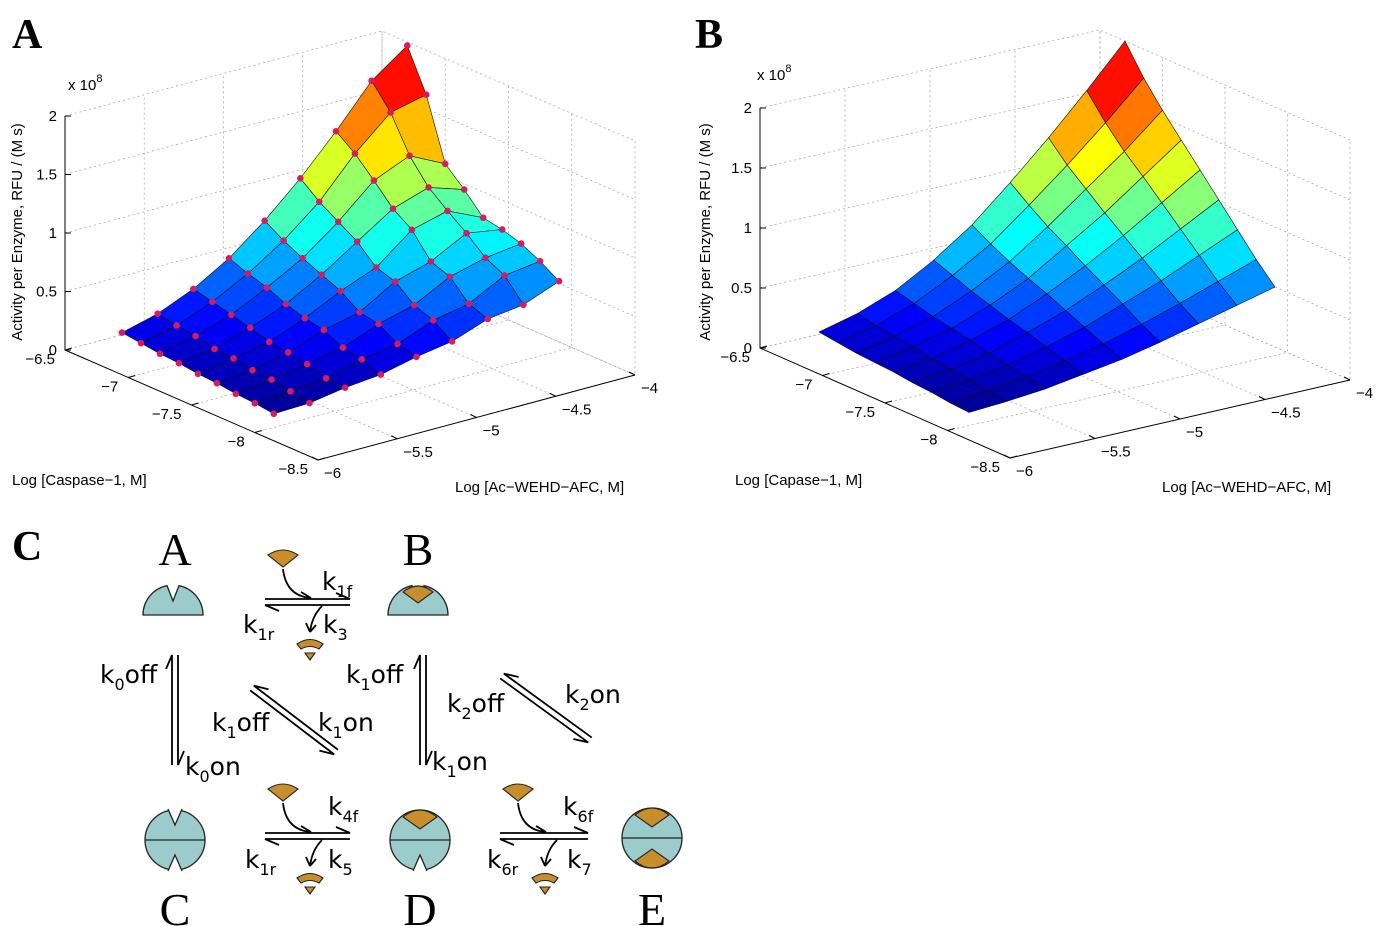  I want to click on rate-constant: k2on, so click(593, 697).